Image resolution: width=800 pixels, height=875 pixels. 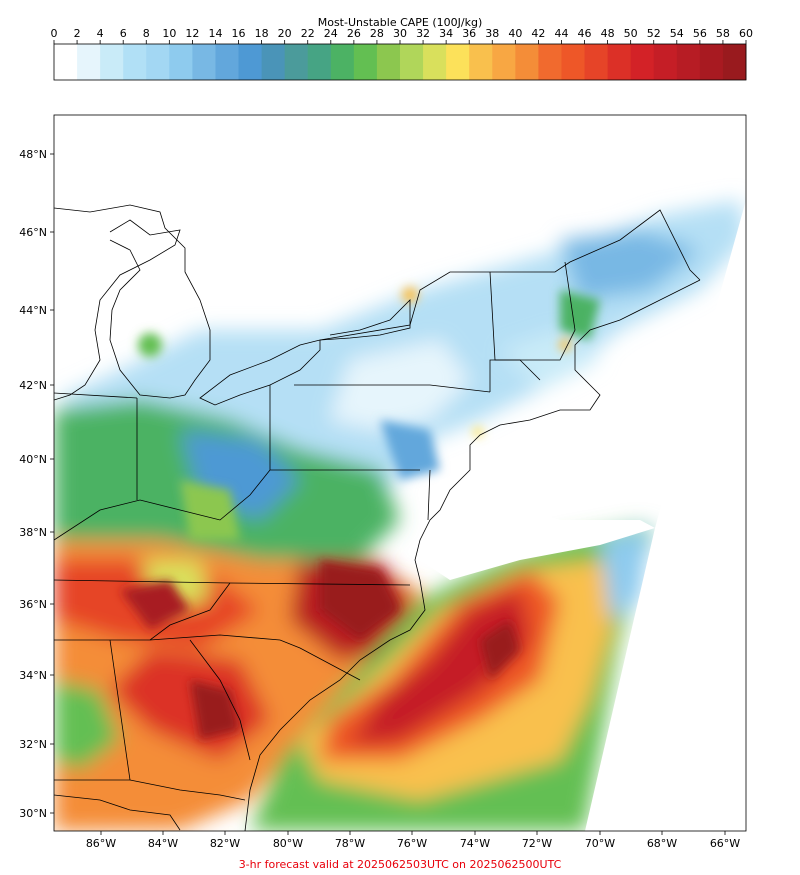 I want to click on lon-tick-label: 66°W, so click(x=725, y=843).